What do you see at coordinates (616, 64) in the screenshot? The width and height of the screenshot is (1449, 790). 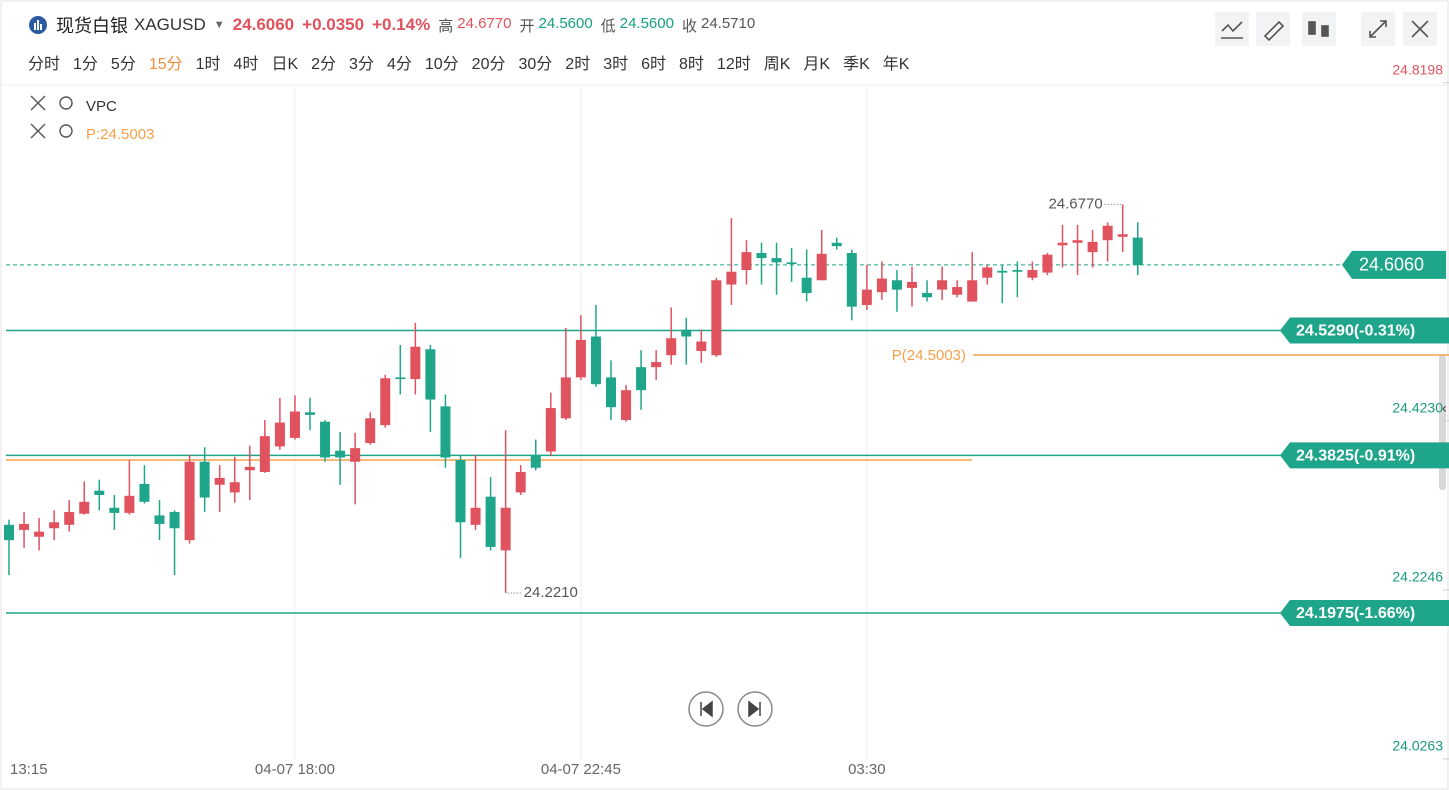 I see `interval: 3时` at bounding box center [616, 64].